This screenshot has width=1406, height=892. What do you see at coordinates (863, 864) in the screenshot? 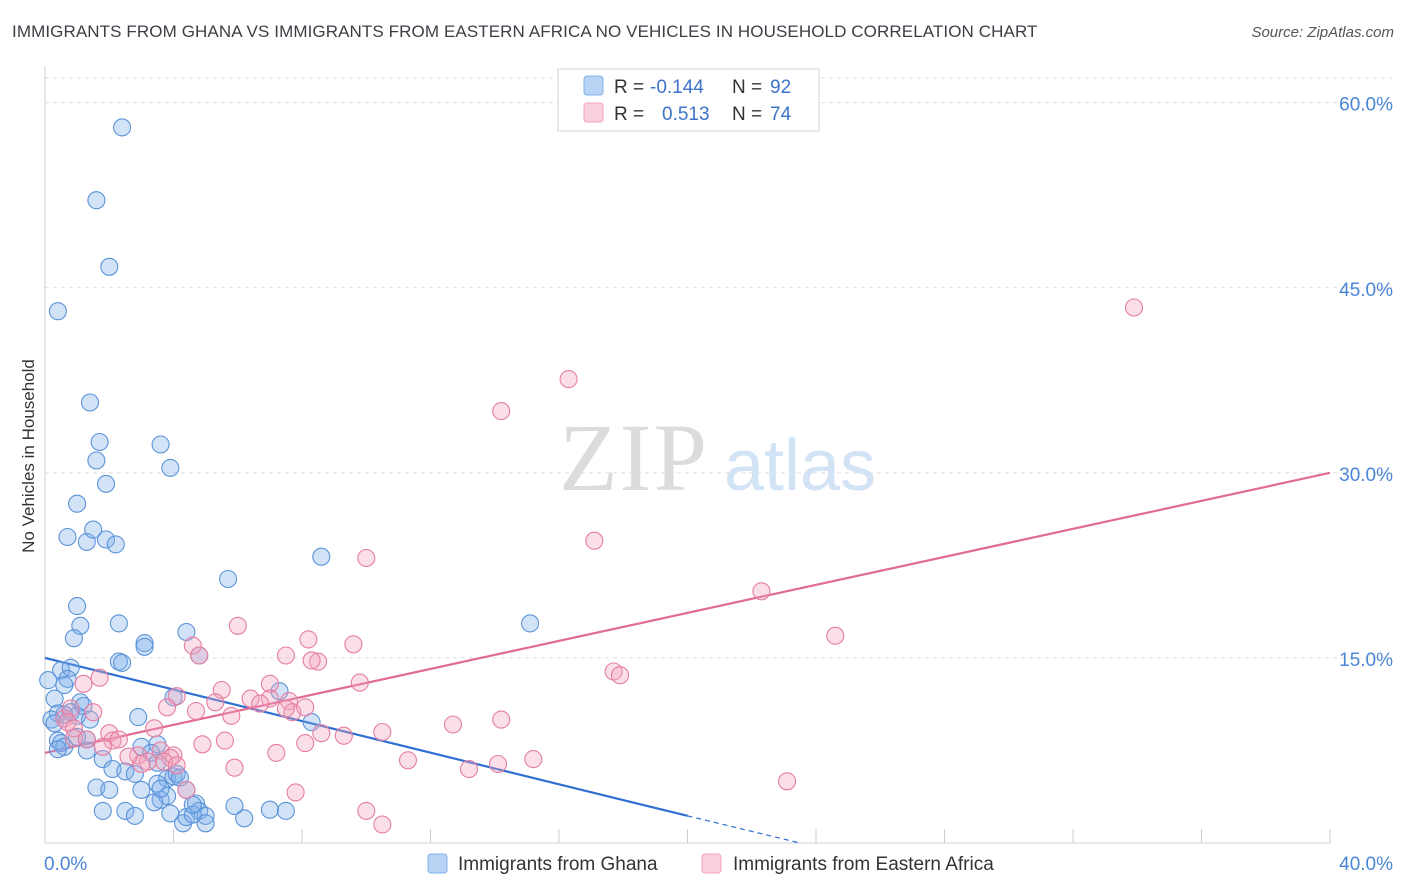
I see `legend-label-eastern-africa: Immigrants from Eastern Africa` at bounding box center [863, 864].